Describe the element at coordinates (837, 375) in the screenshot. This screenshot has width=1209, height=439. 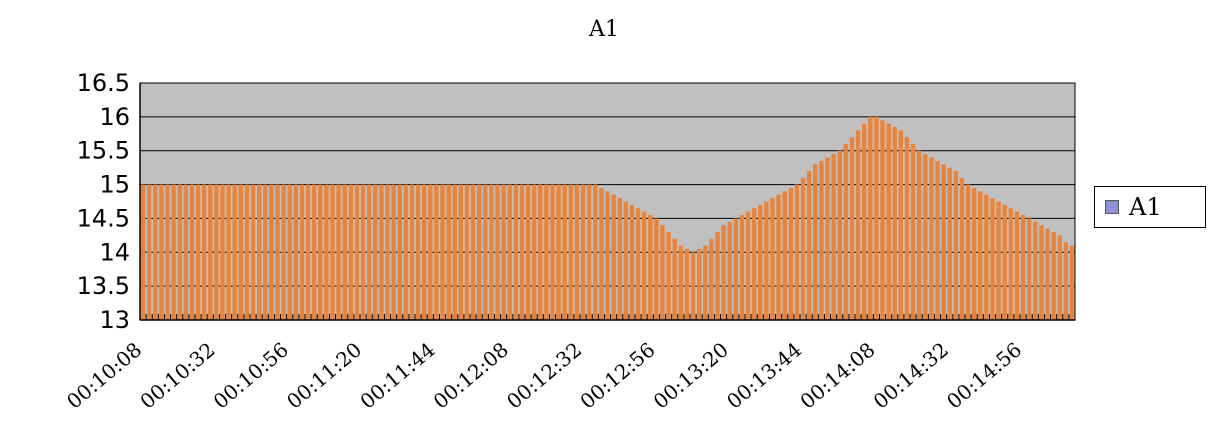
I see `x-tick-label: 00:14:08` at that location.